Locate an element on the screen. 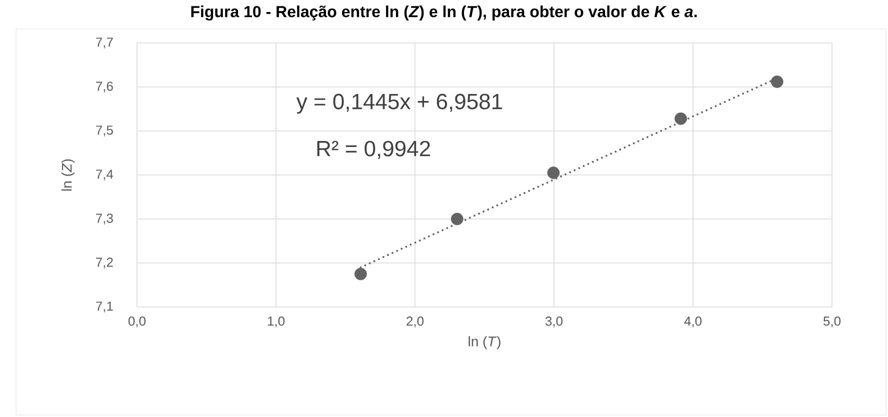  x-tick-label: 1,0 is located at coordinates (276, 322).